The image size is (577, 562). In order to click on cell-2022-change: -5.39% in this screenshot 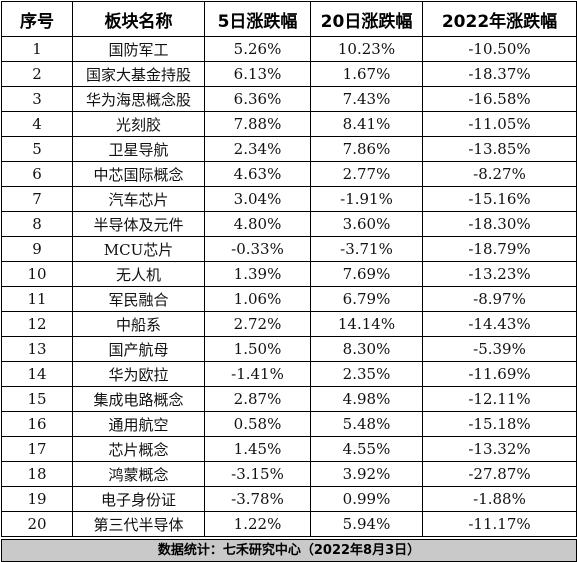, I will do `click(499, 349)`.